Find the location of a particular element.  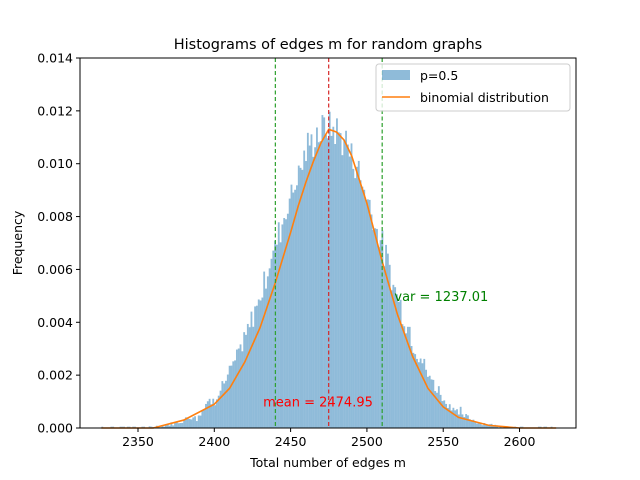

y-tick-label: 0.002 is located at coordinates (55, 375).